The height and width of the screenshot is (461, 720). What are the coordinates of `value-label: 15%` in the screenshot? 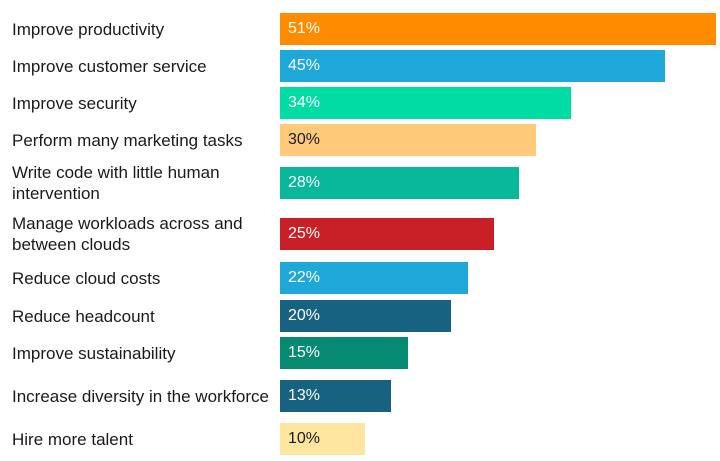 It's located at (304, 352).